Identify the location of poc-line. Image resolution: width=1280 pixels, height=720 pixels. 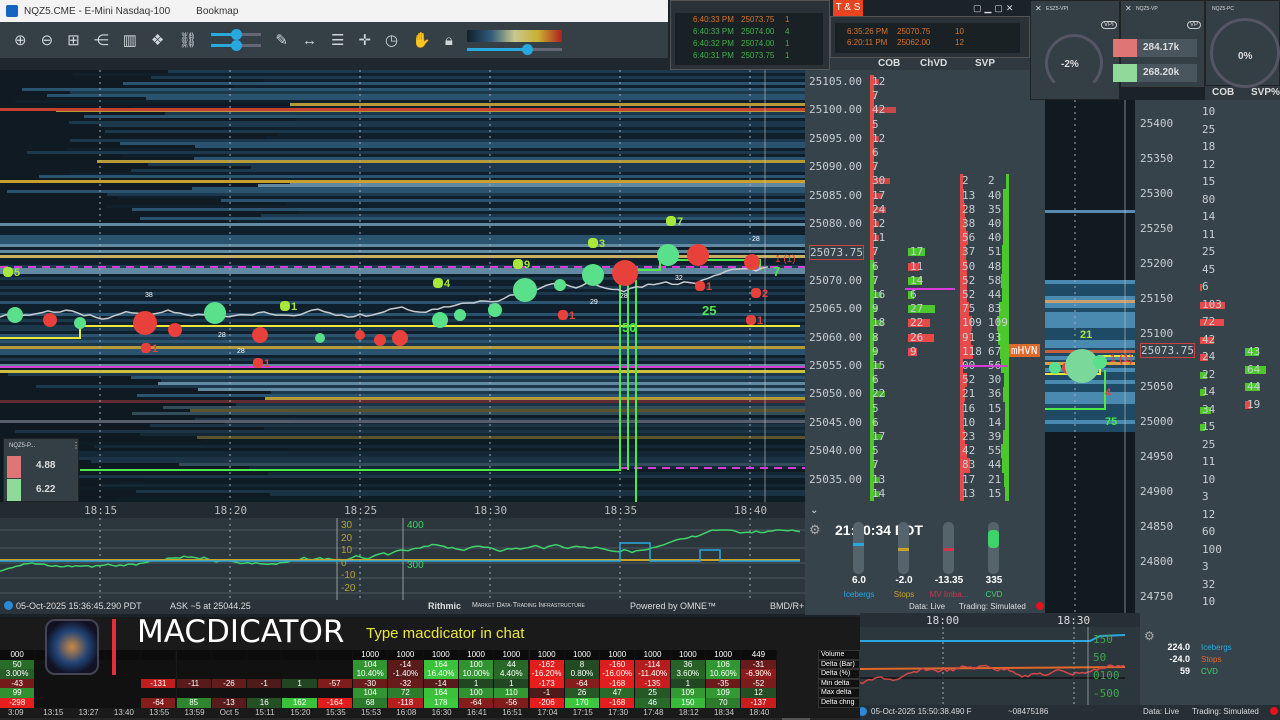
(930, 289).